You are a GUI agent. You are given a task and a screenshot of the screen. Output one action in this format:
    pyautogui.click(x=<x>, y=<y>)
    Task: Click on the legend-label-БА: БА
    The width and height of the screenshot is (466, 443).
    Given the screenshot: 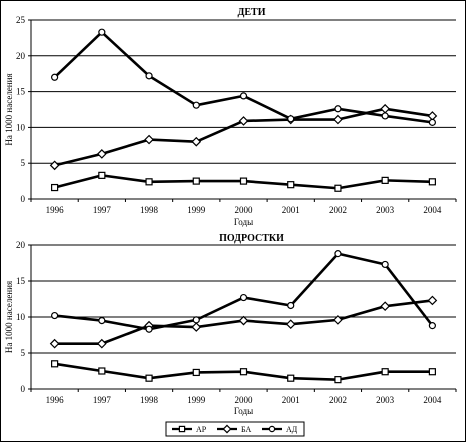 What is the action you would take?
    pyautogui.click(x=246, y=429)
    